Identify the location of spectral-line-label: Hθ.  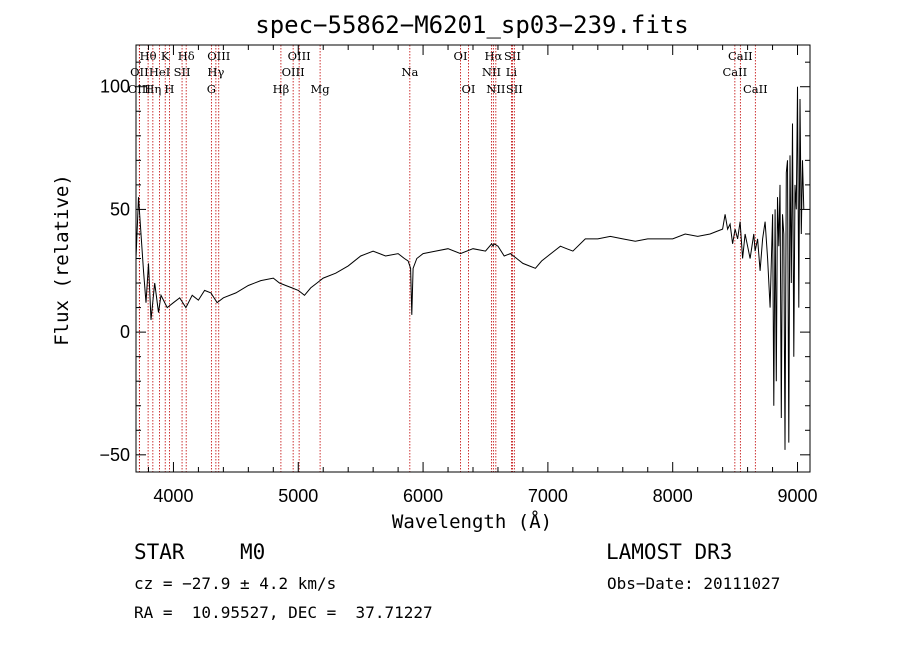
(148, 56).